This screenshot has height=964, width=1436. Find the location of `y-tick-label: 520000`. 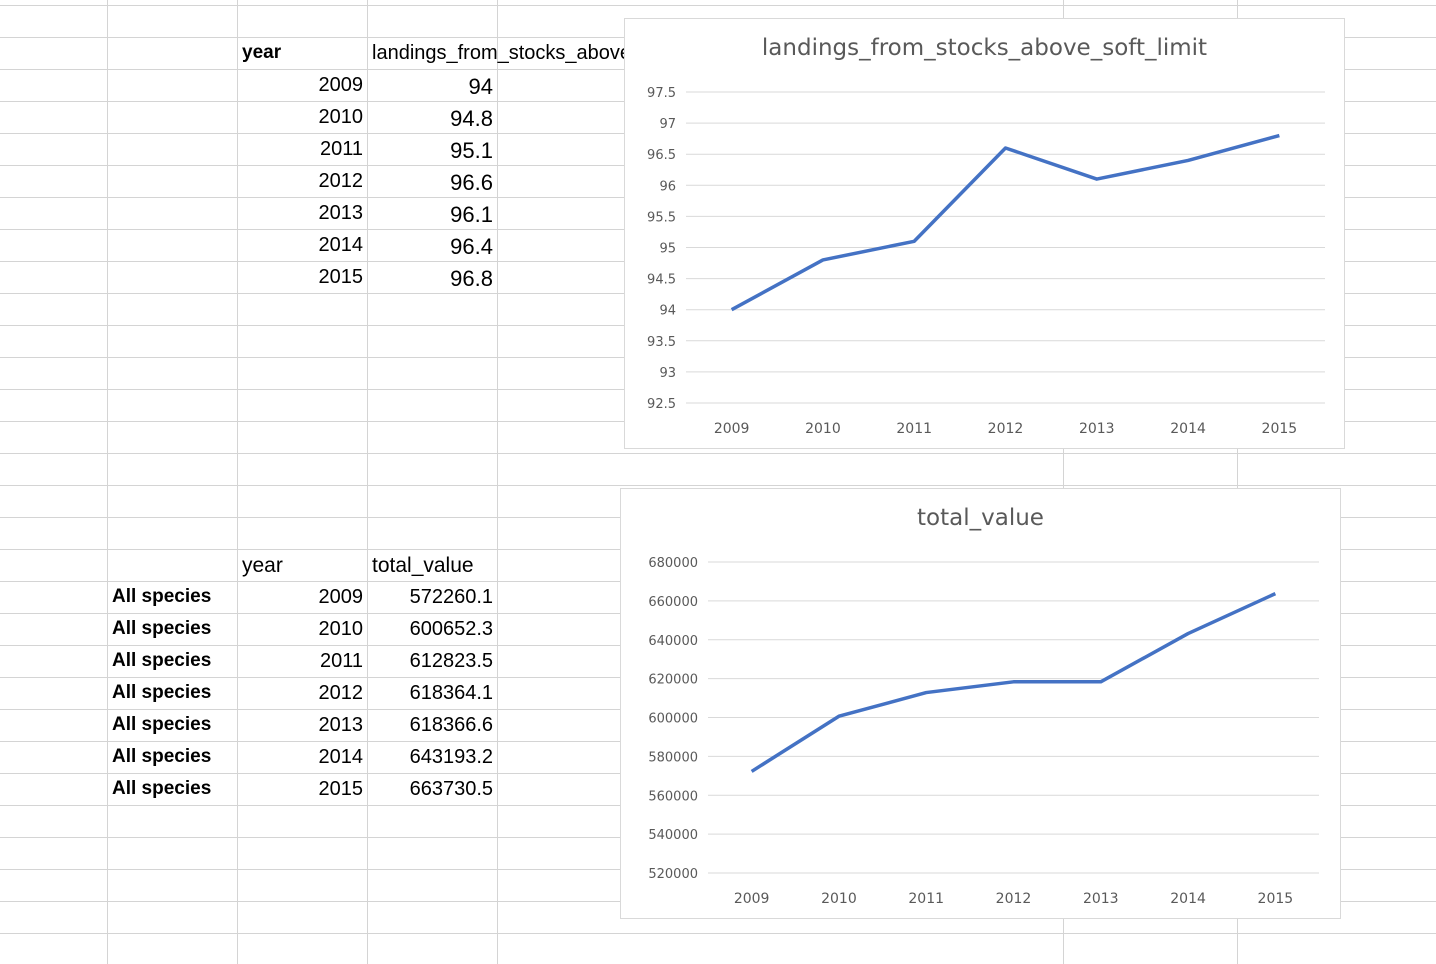

y-tick-label: 520000 is located at coordinates (673, 874).